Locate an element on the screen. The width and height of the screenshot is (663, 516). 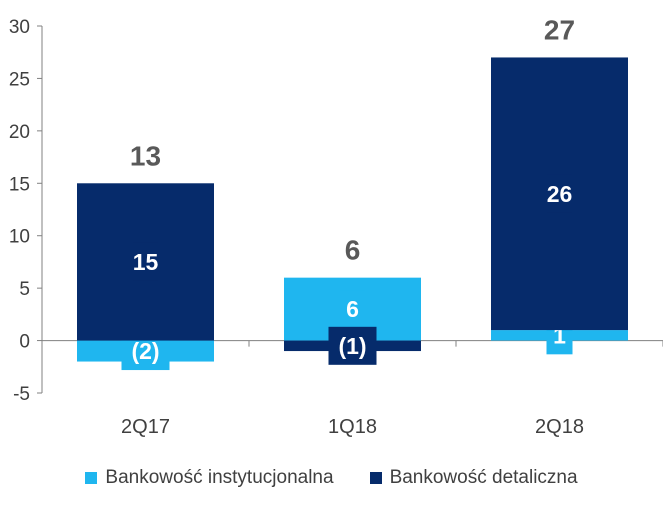
data-label-institutional-2Q17: (2) is located at coordinates (145, 351).